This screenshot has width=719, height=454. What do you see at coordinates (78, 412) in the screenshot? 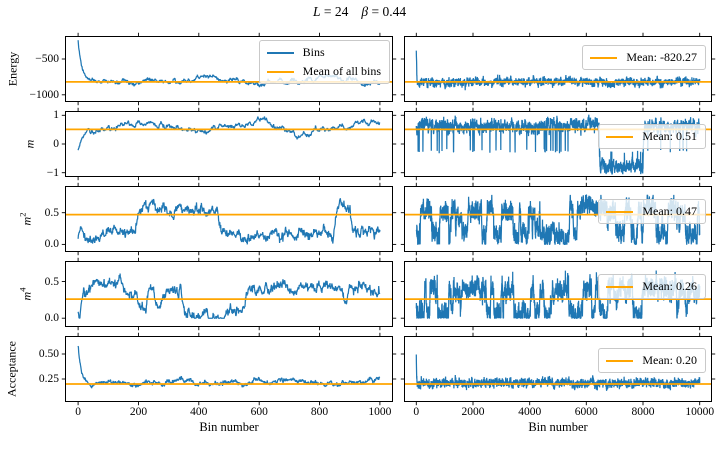
I see `x-tick-label-left: 0` at bounding box center [78, 412].